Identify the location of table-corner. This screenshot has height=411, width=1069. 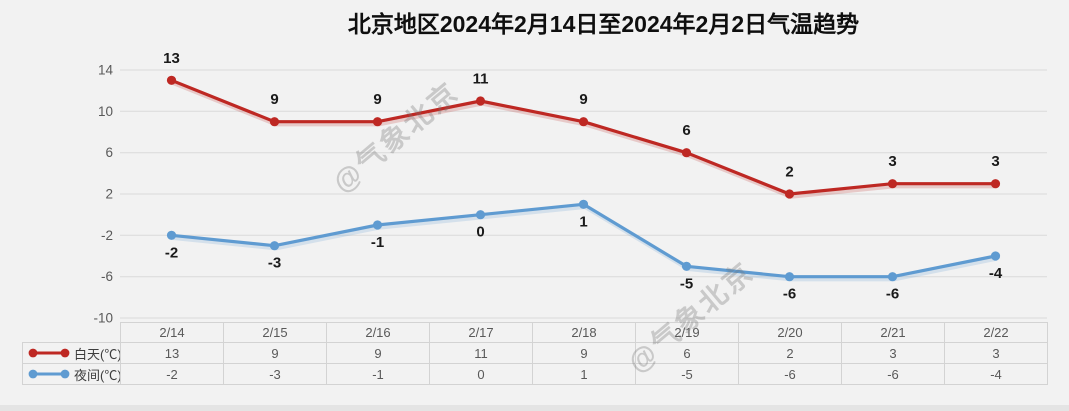
(72, 333).